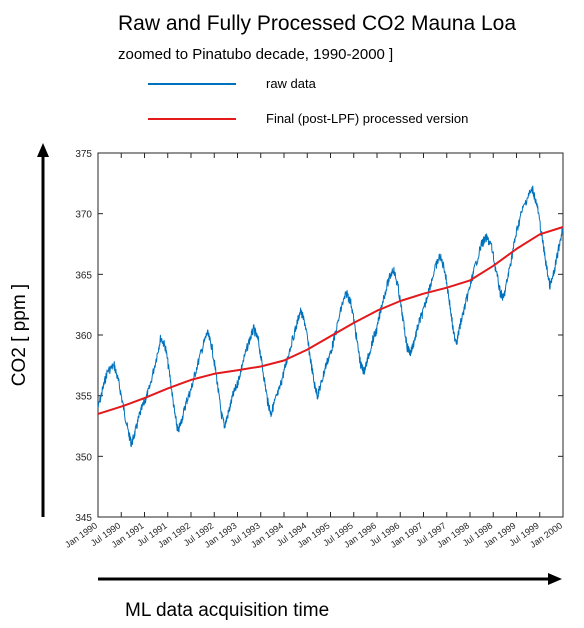  I want to click on legend-swatch-processed, so click(192, 119).